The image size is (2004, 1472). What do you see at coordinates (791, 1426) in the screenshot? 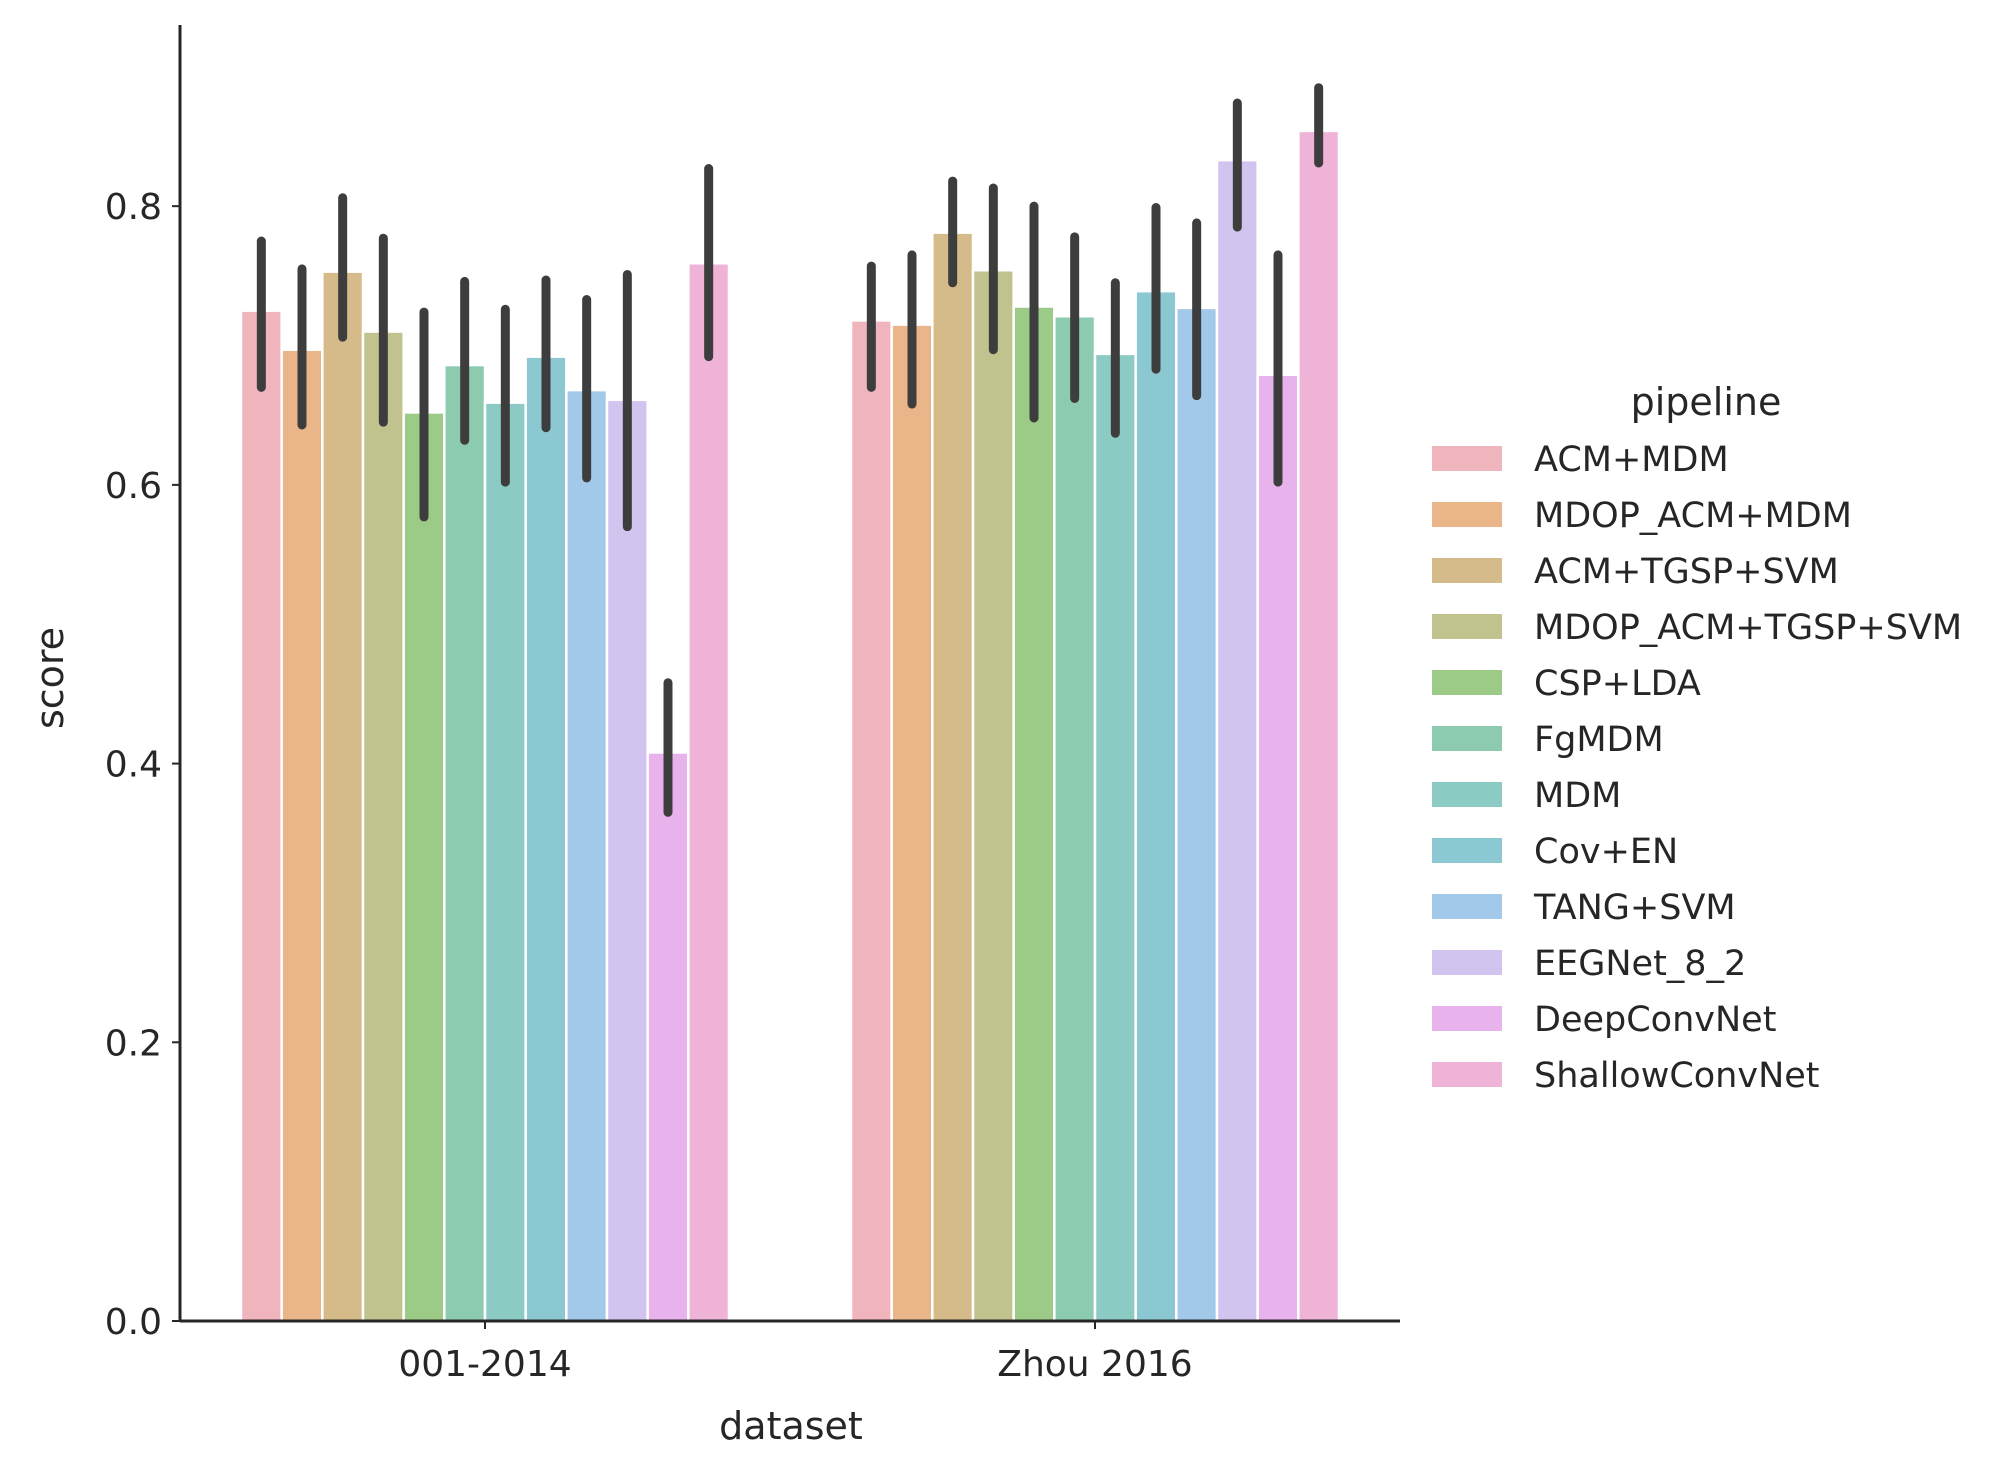
I see `x-axis-title: dataset` at bounding box center [791, 1426].